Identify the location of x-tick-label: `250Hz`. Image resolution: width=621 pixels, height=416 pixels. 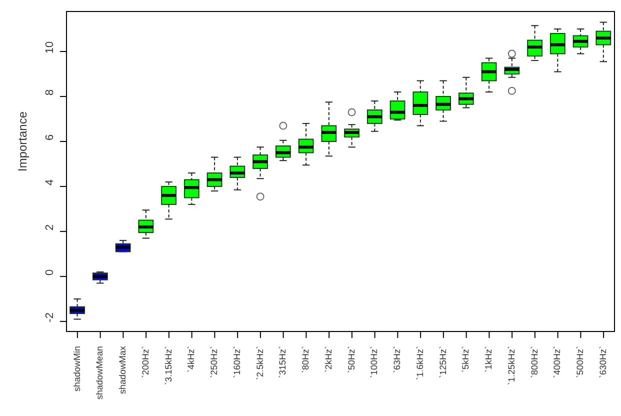
(214, 362).